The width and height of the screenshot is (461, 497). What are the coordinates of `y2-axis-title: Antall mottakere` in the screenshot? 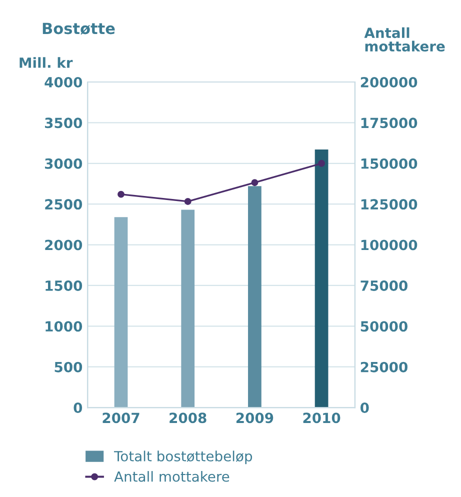 It's located at (404, 39).